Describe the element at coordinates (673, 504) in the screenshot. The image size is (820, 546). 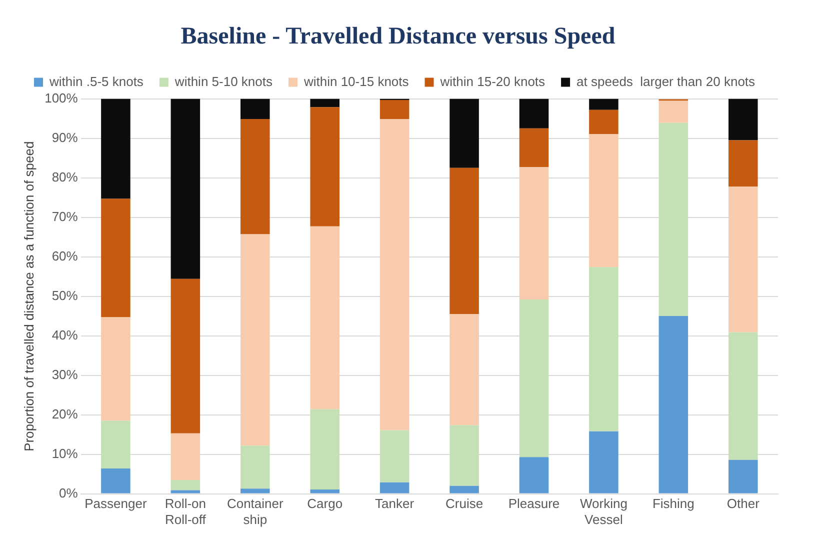
I see `x-tick-label: Fishing` at that location.